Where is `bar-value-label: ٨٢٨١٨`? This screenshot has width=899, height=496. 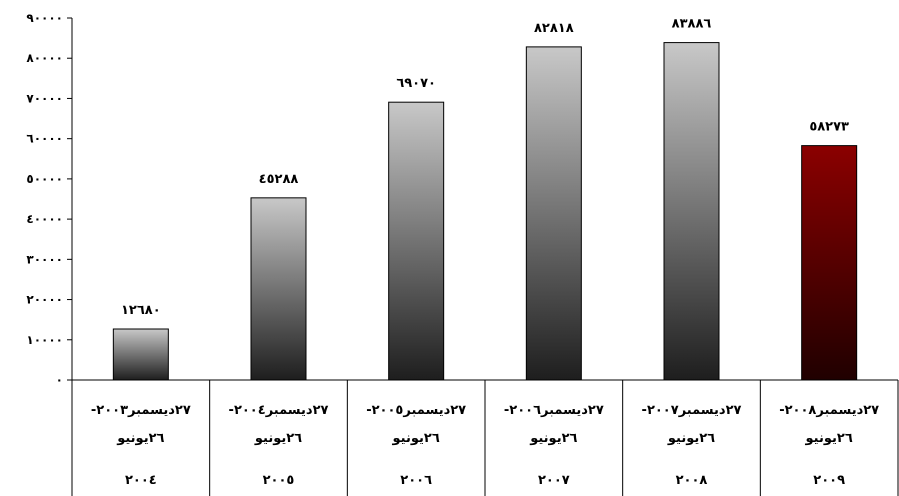
bar-value-label: ٨٢٨١٨ is located at coordinates (554, 28).